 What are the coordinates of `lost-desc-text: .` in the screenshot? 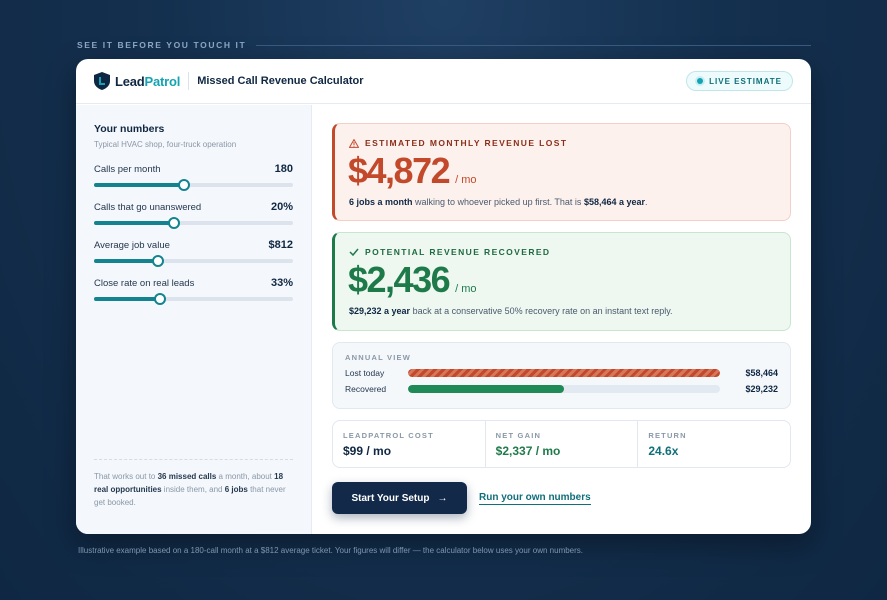 It's located at (646, 202).